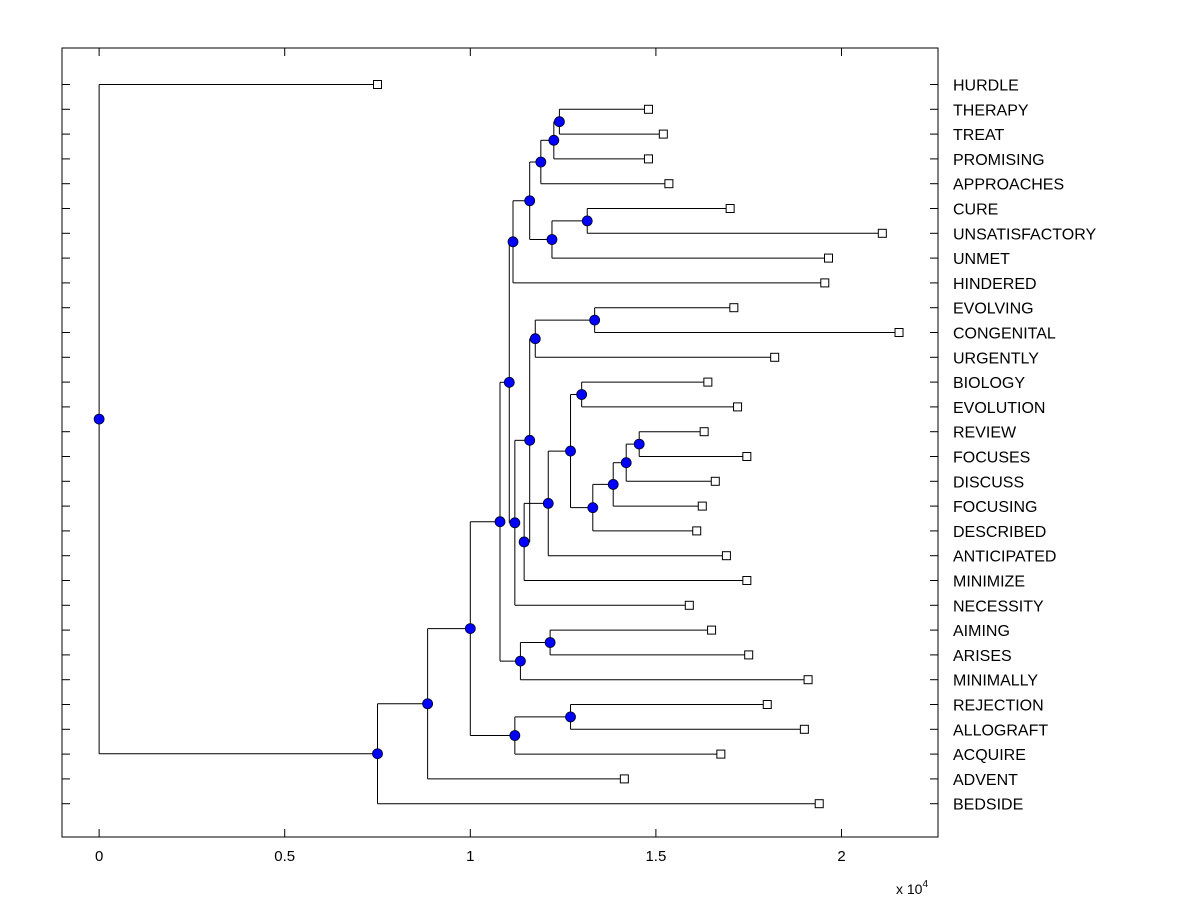  I want to click on node-marker-n11, so click(639, 444).